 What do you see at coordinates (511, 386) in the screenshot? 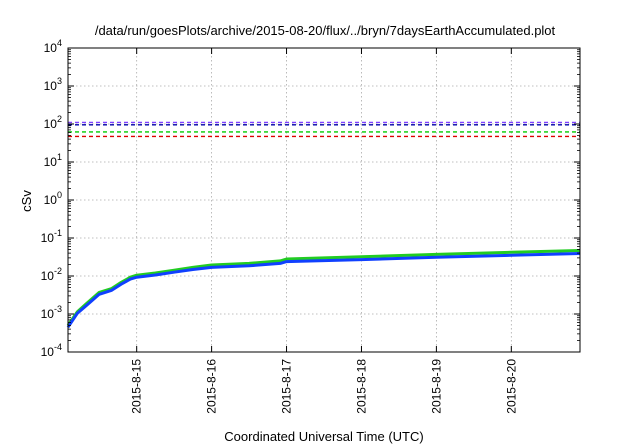
I see `x-tick-label: 2015-8-20` at bounding box center [511, 386].